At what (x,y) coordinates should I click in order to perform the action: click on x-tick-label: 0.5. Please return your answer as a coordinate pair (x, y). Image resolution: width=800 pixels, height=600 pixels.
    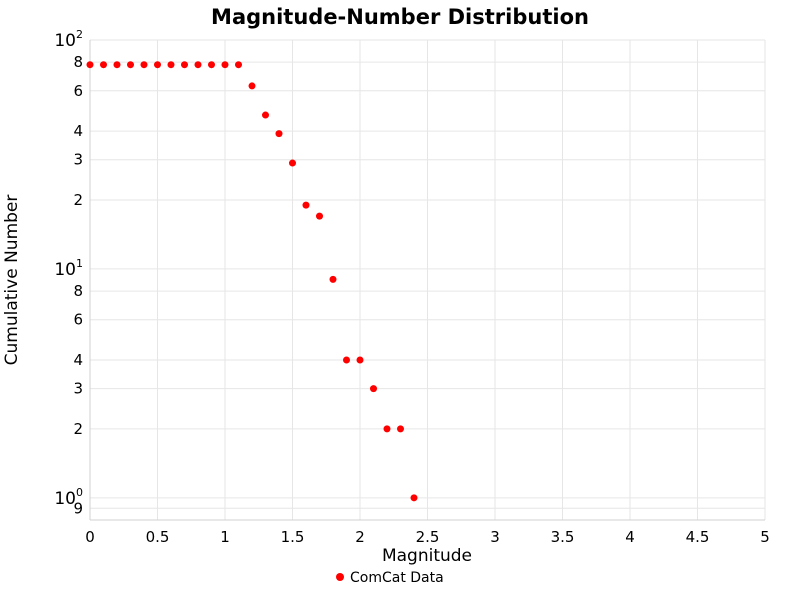
    Looking at the image, I should click on (158, 537).